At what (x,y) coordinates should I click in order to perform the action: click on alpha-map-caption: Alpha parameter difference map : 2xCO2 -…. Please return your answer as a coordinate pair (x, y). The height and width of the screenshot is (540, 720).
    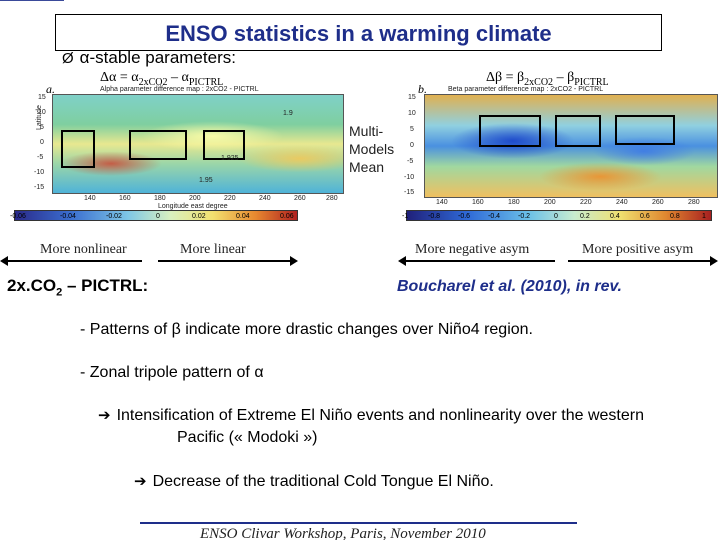
    Looking at the image, I should click on (179, 89).